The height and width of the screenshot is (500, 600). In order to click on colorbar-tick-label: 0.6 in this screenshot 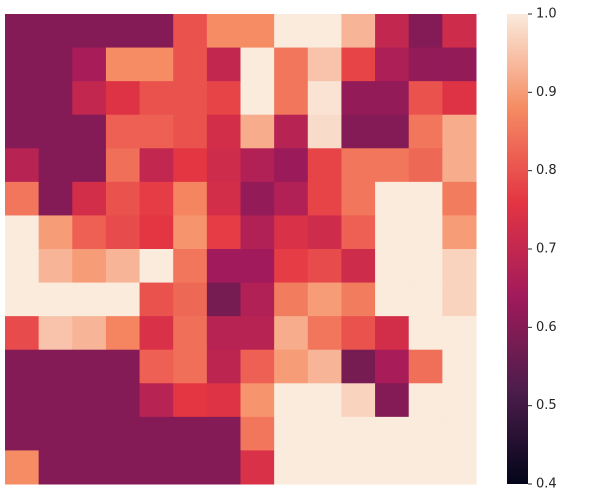, I will do `click(546, 327)`.